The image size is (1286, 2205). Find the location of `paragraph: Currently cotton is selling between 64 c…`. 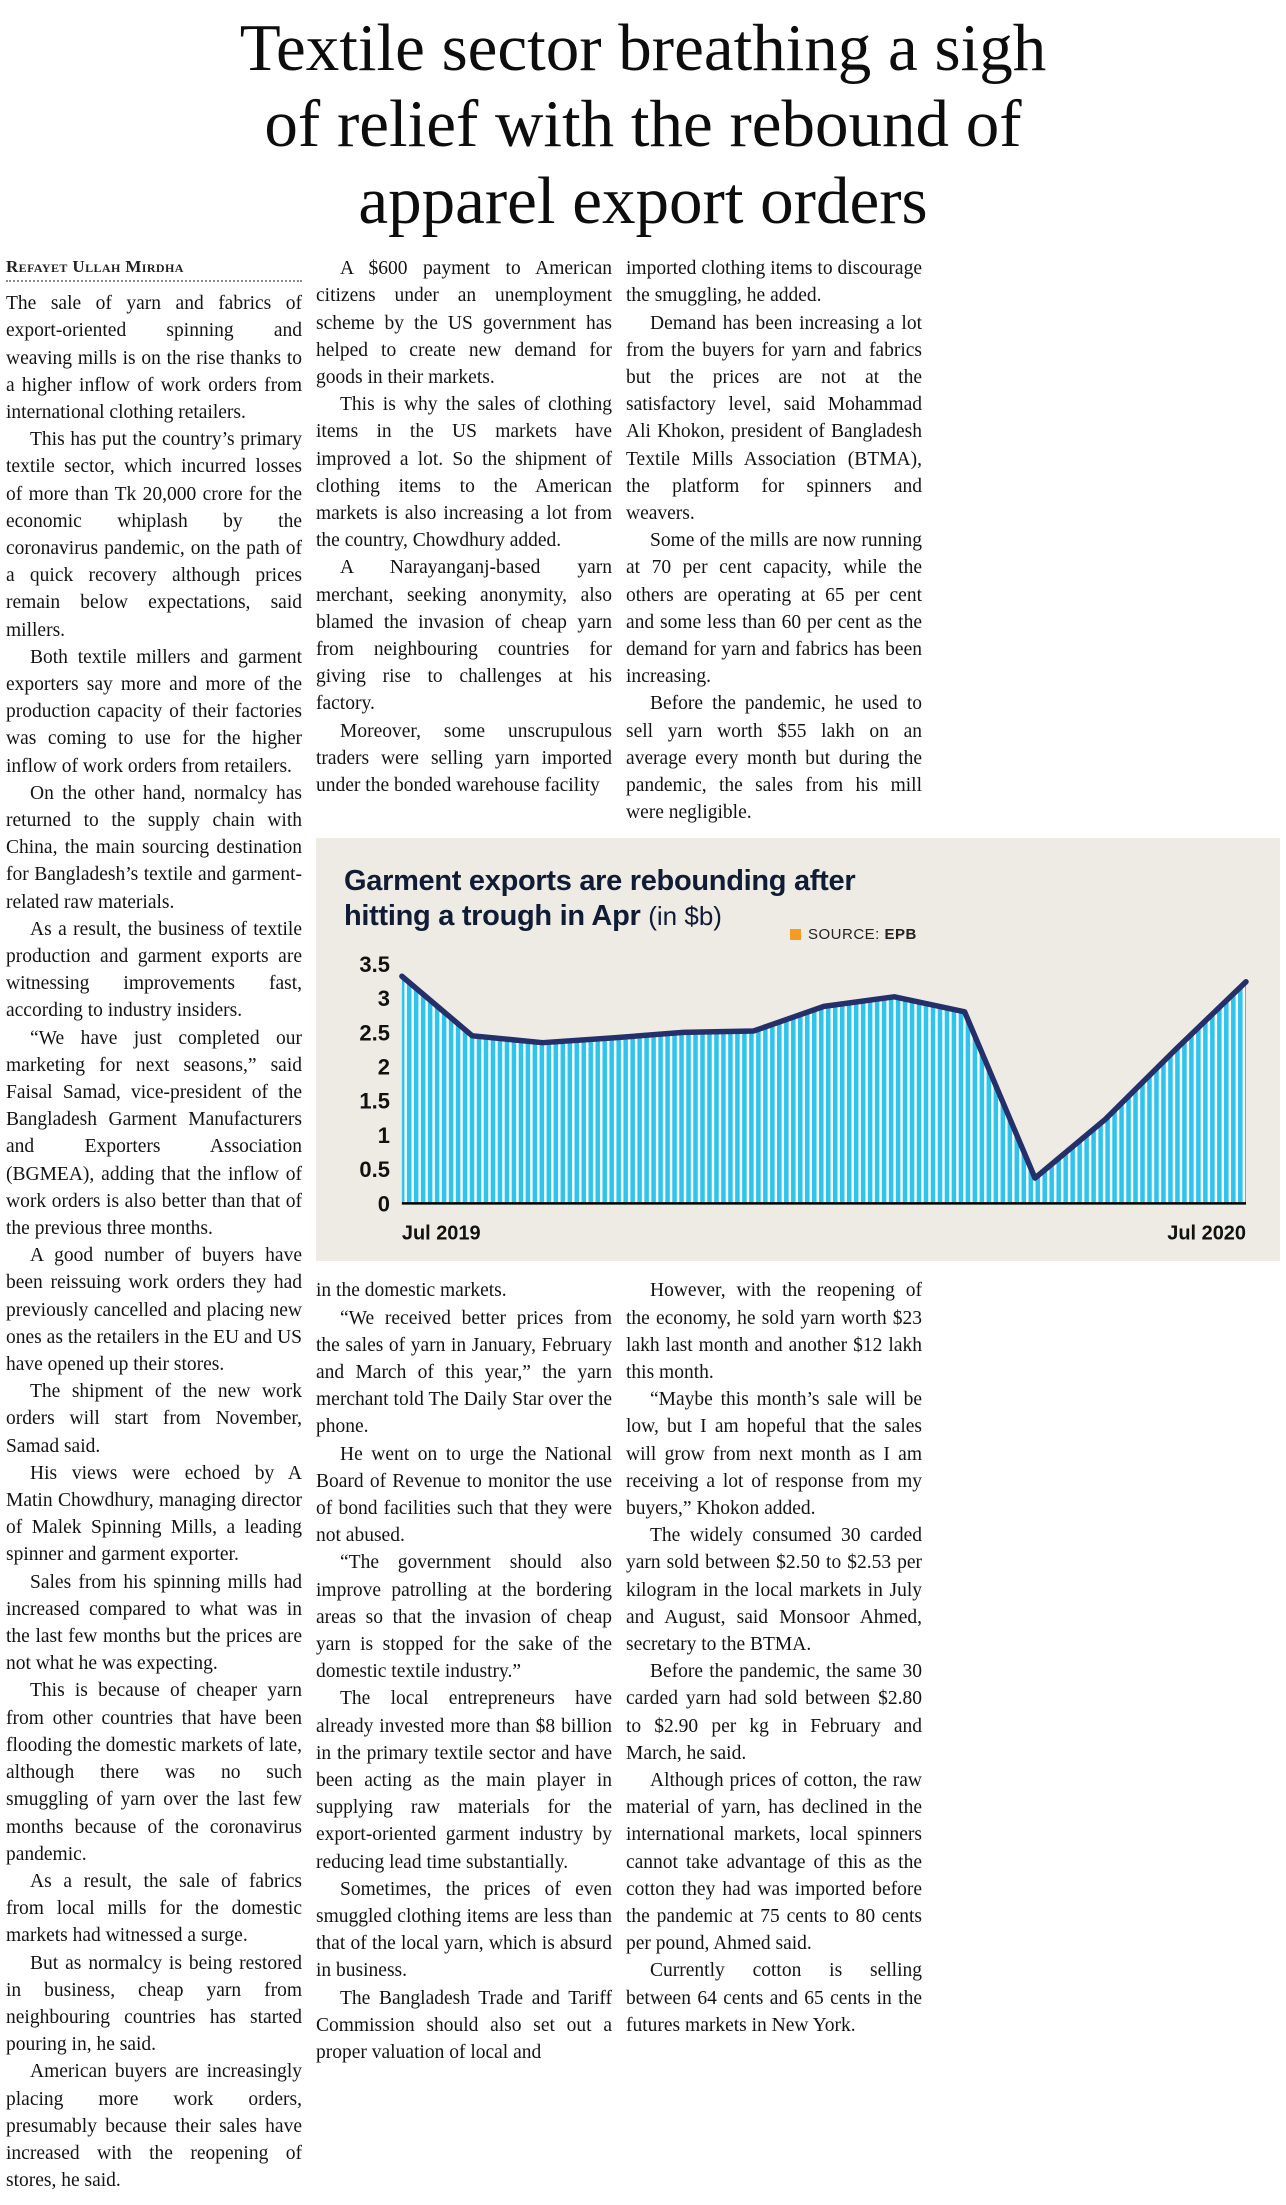

paragraph: Currently cotton is selling between 64 c… is located at coordinates (774, 1998).